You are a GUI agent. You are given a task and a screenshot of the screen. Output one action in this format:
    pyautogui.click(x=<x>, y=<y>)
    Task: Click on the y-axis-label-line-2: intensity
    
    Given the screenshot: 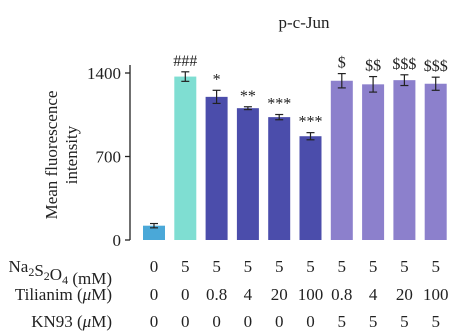 What is the action you would take?
    pyautogui.click(x=71, y=154)
    